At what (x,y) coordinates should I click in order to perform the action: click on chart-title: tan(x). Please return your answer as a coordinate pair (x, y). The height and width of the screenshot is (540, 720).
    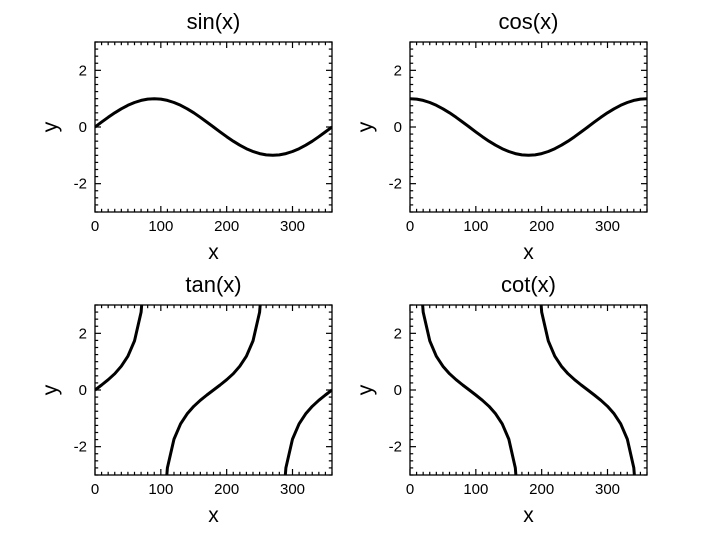
    Looking at the image, I should click on (213, 284).